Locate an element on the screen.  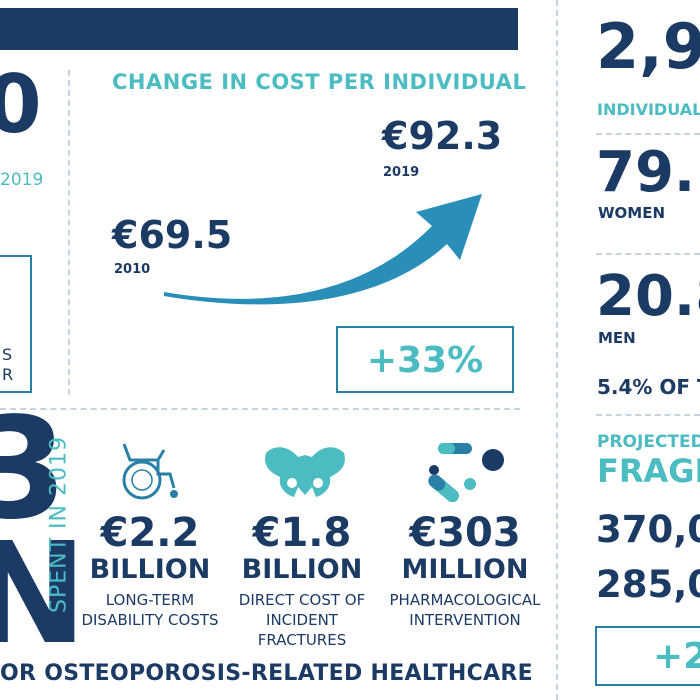
spent-in-2019-label: SPENT IN 2019 is located at coordinates (59, 524).